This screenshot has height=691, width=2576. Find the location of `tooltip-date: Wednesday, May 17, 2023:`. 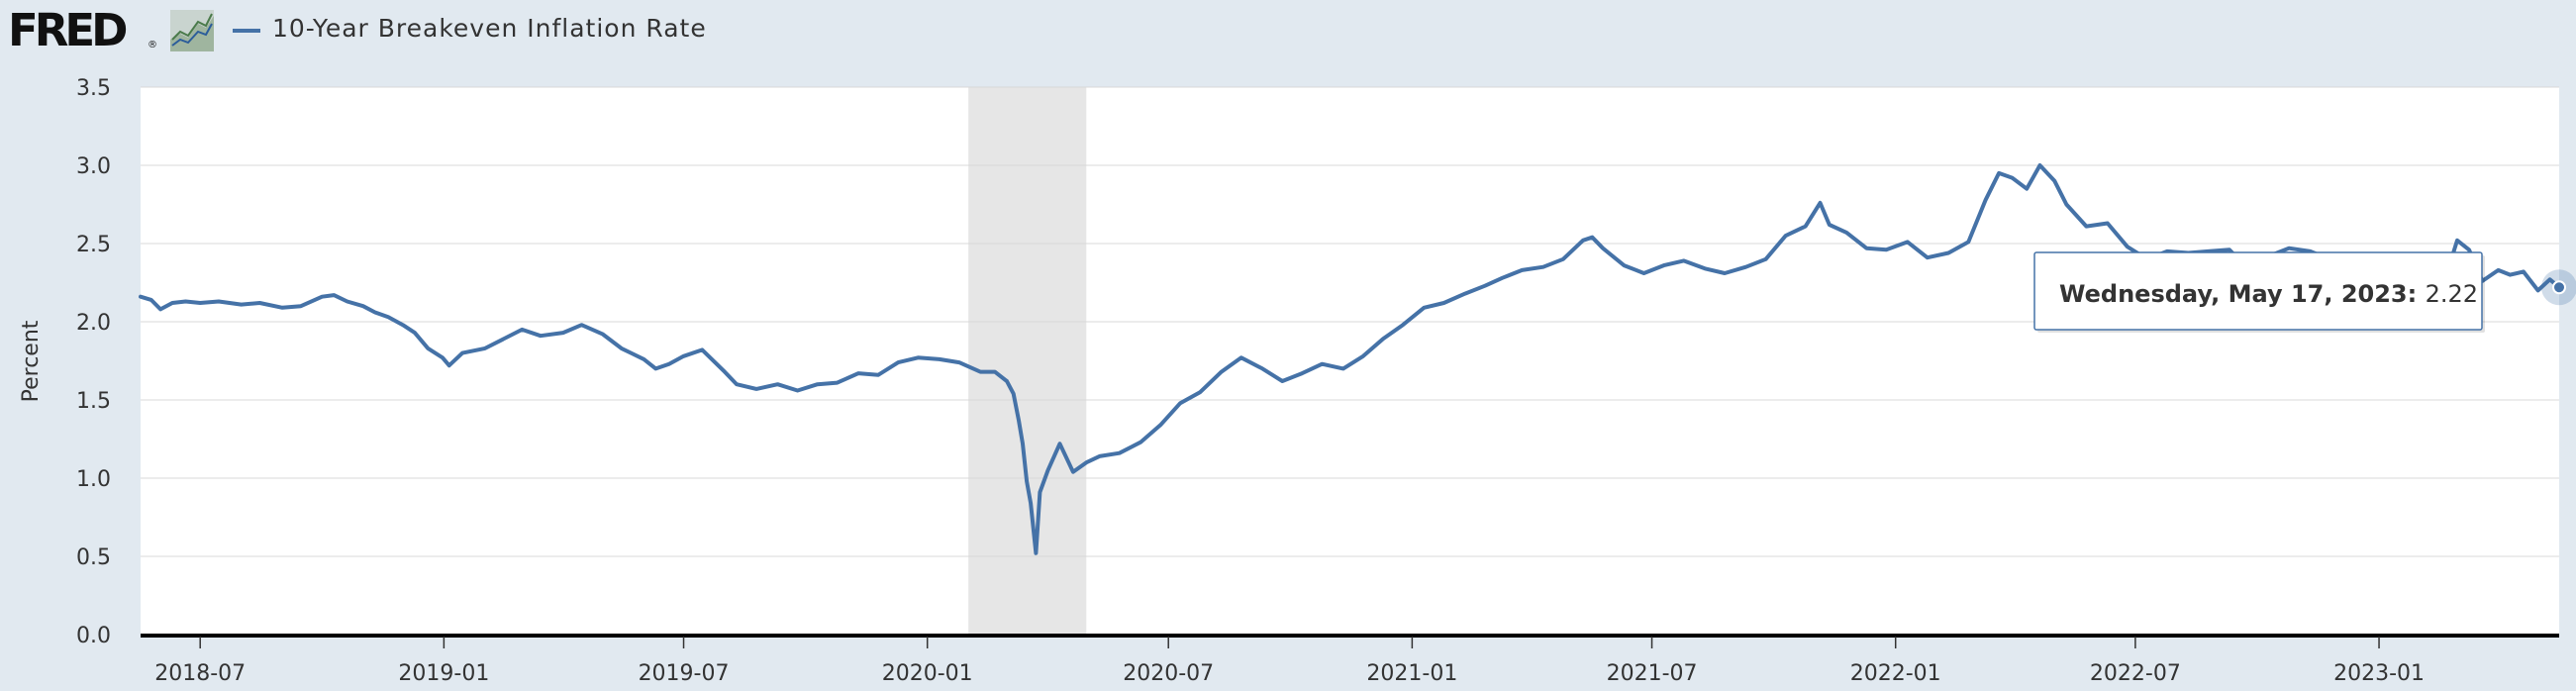

tooltip-date: Wednesday, May 17, 2023: is located at coordinates (2243, 294).